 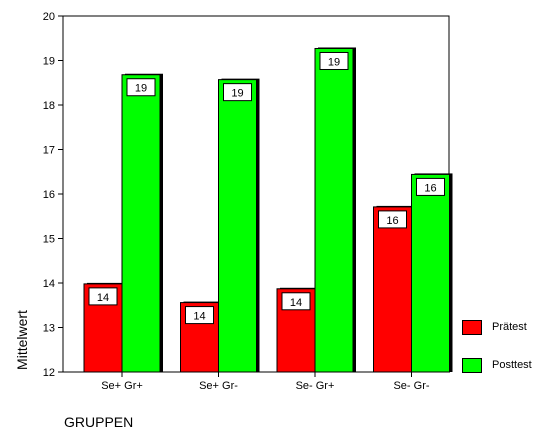 I want to click on data-label-pretest-1: 14, so click(x=103, y=298).